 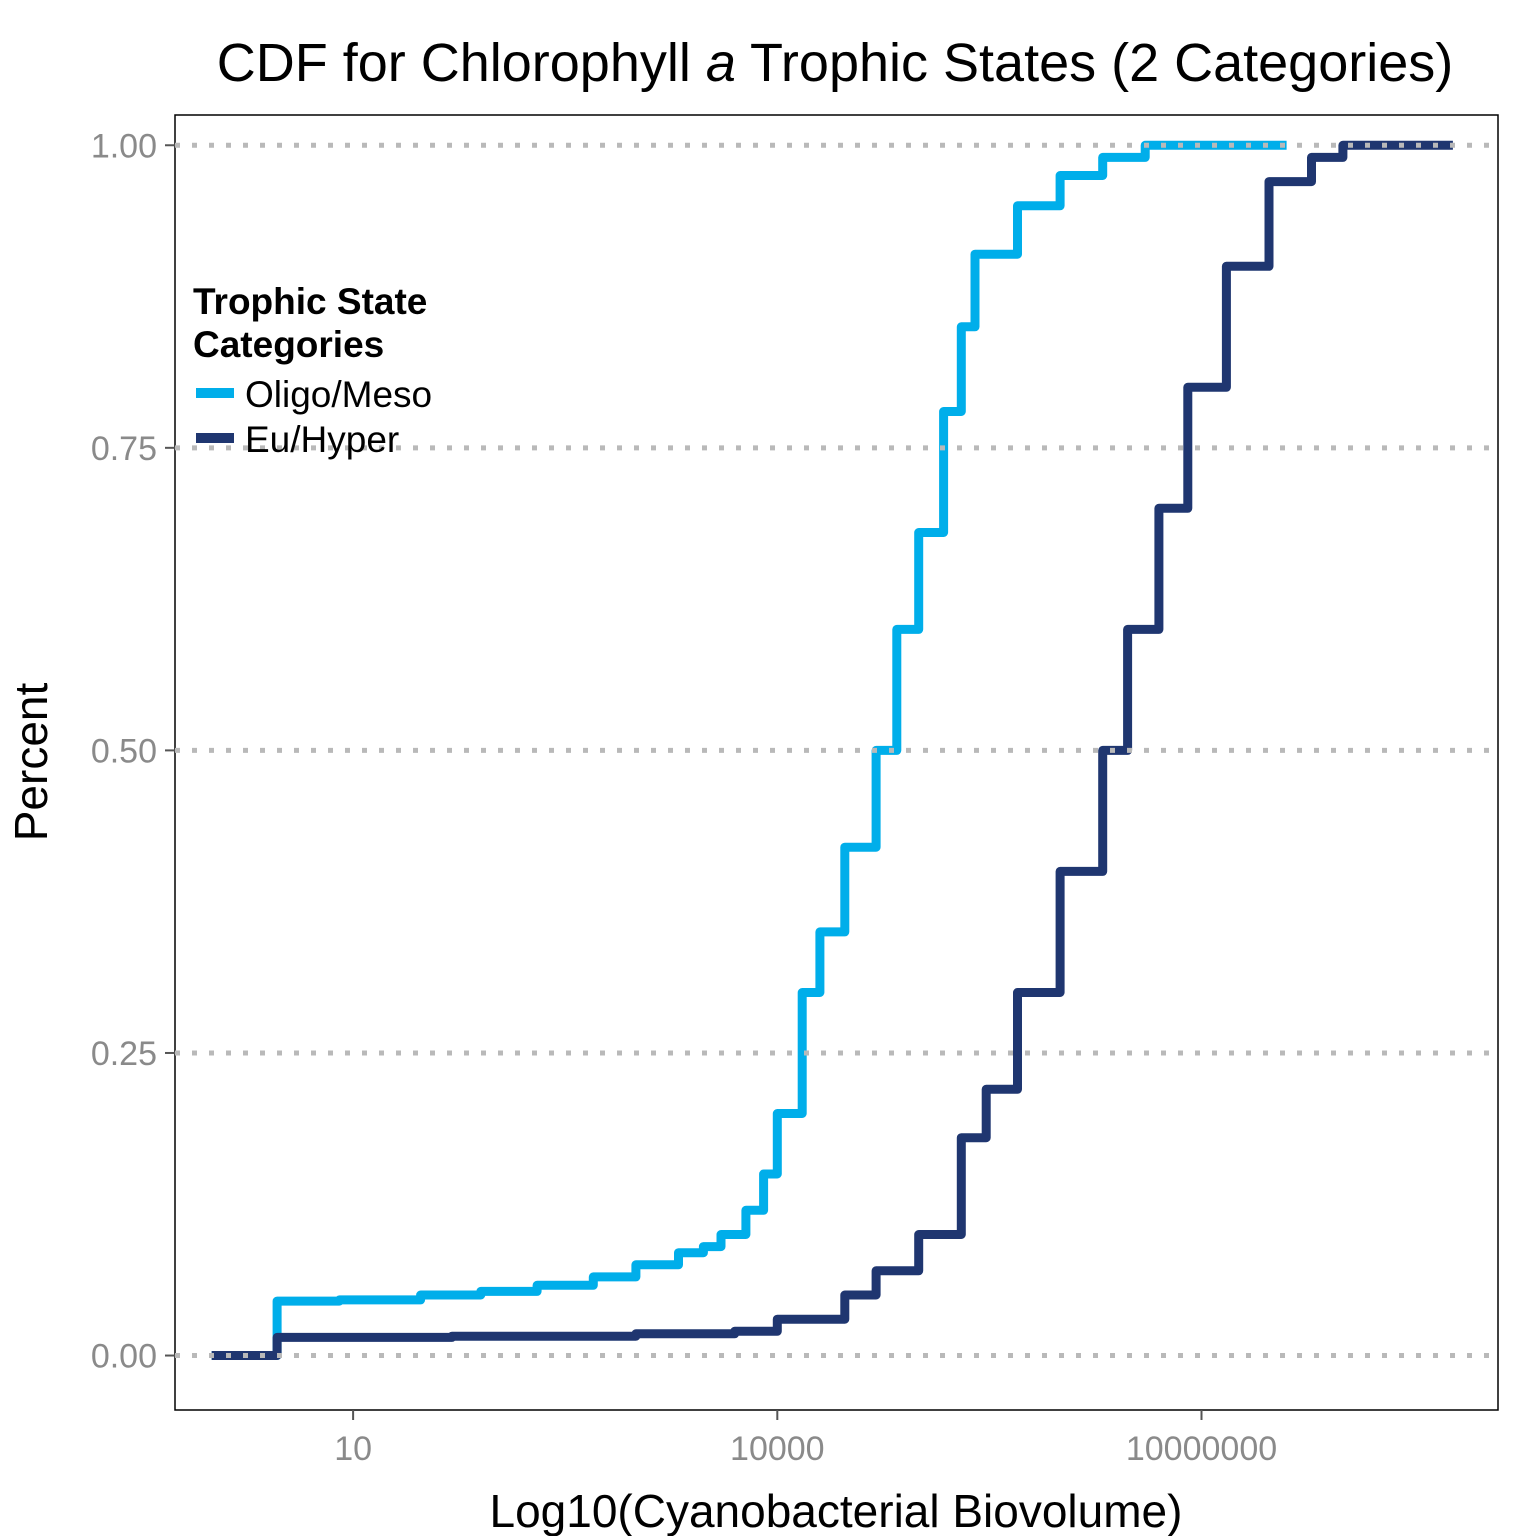 What do you see at coordinates (461, 63) in the screenshot?
I see `chart-title-part-1: CDF for Chlorophyll` at bounding box center [461, 63].